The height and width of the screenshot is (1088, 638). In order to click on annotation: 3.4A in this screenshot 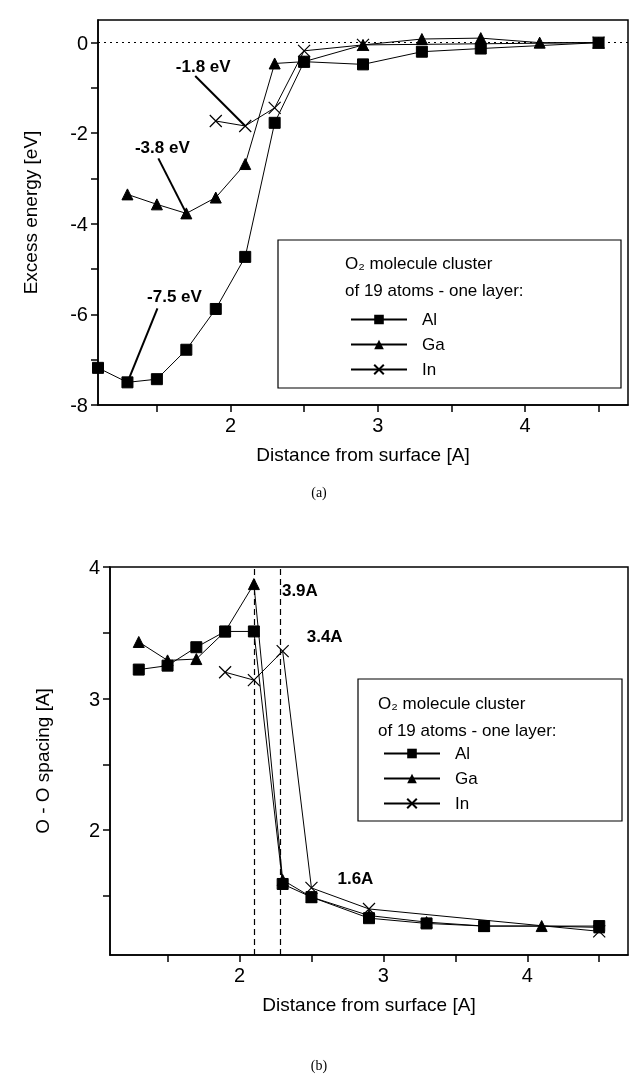, I will do `click(324, 636)`.